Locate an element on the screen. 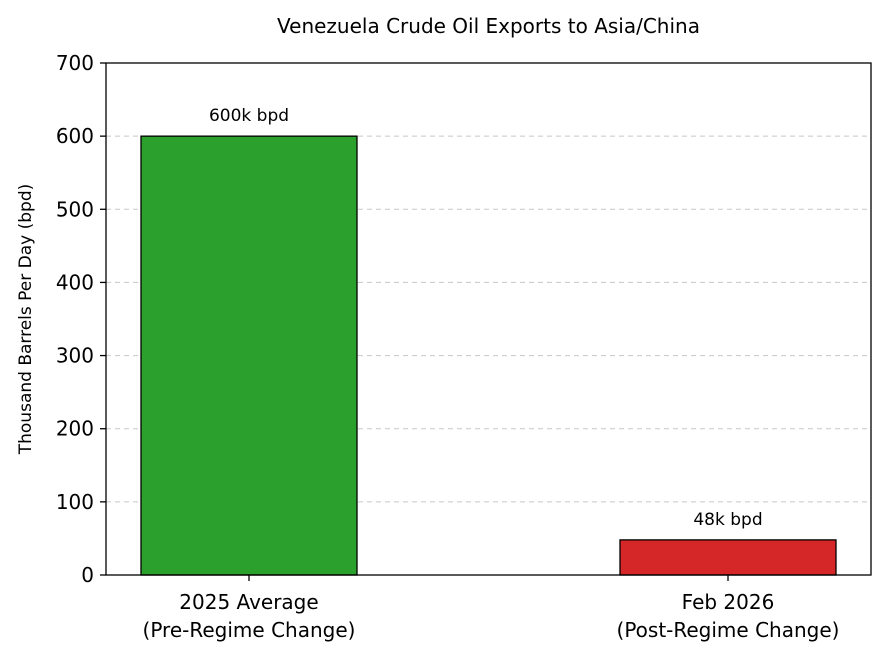 The image size is (885, 656). x-tick-label: 2025 Average is located at coordinates (248, 602).